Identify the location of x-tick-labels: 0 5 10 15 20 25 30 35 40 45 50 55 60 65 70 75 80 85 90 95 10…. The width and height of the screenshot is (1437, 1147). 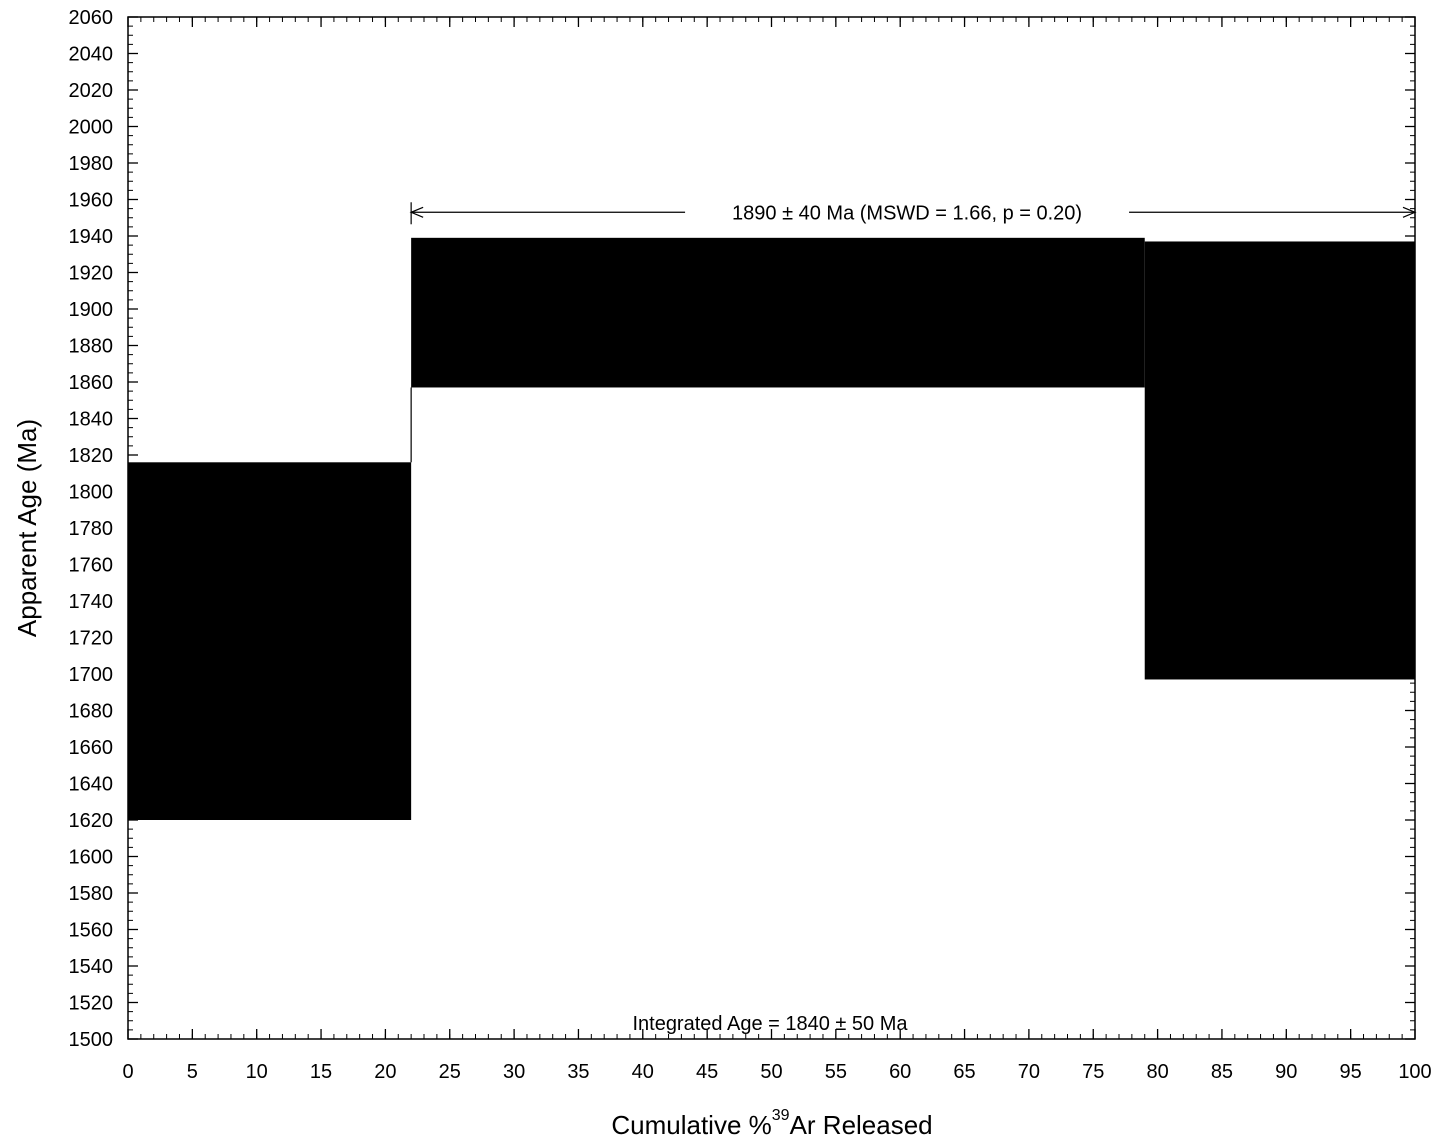
(776, 1072).